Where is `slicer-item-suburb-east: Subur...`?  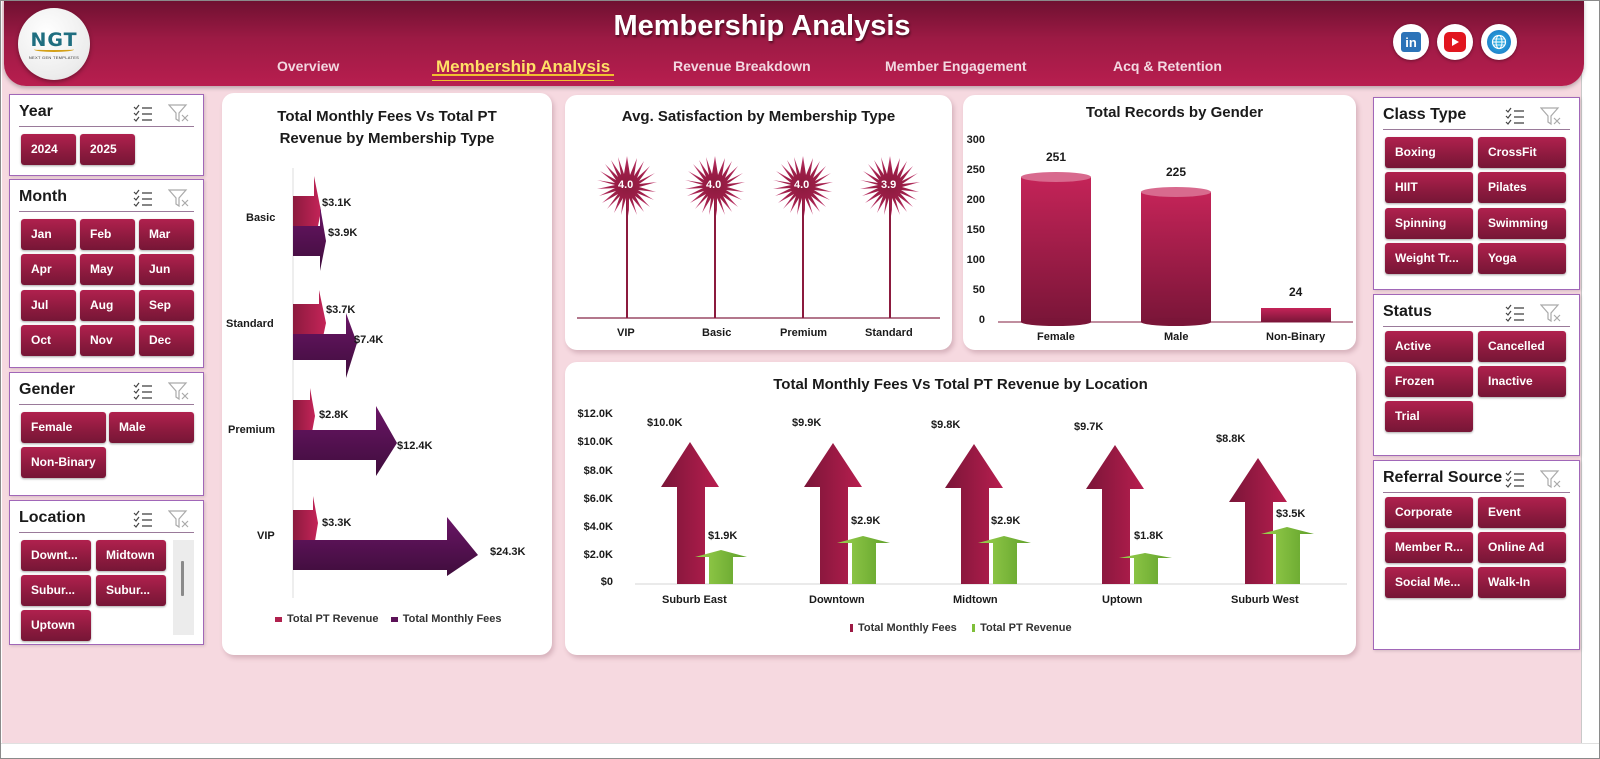 slicer-item-suburb-east: Subur... is located at coordinates (56, 590).